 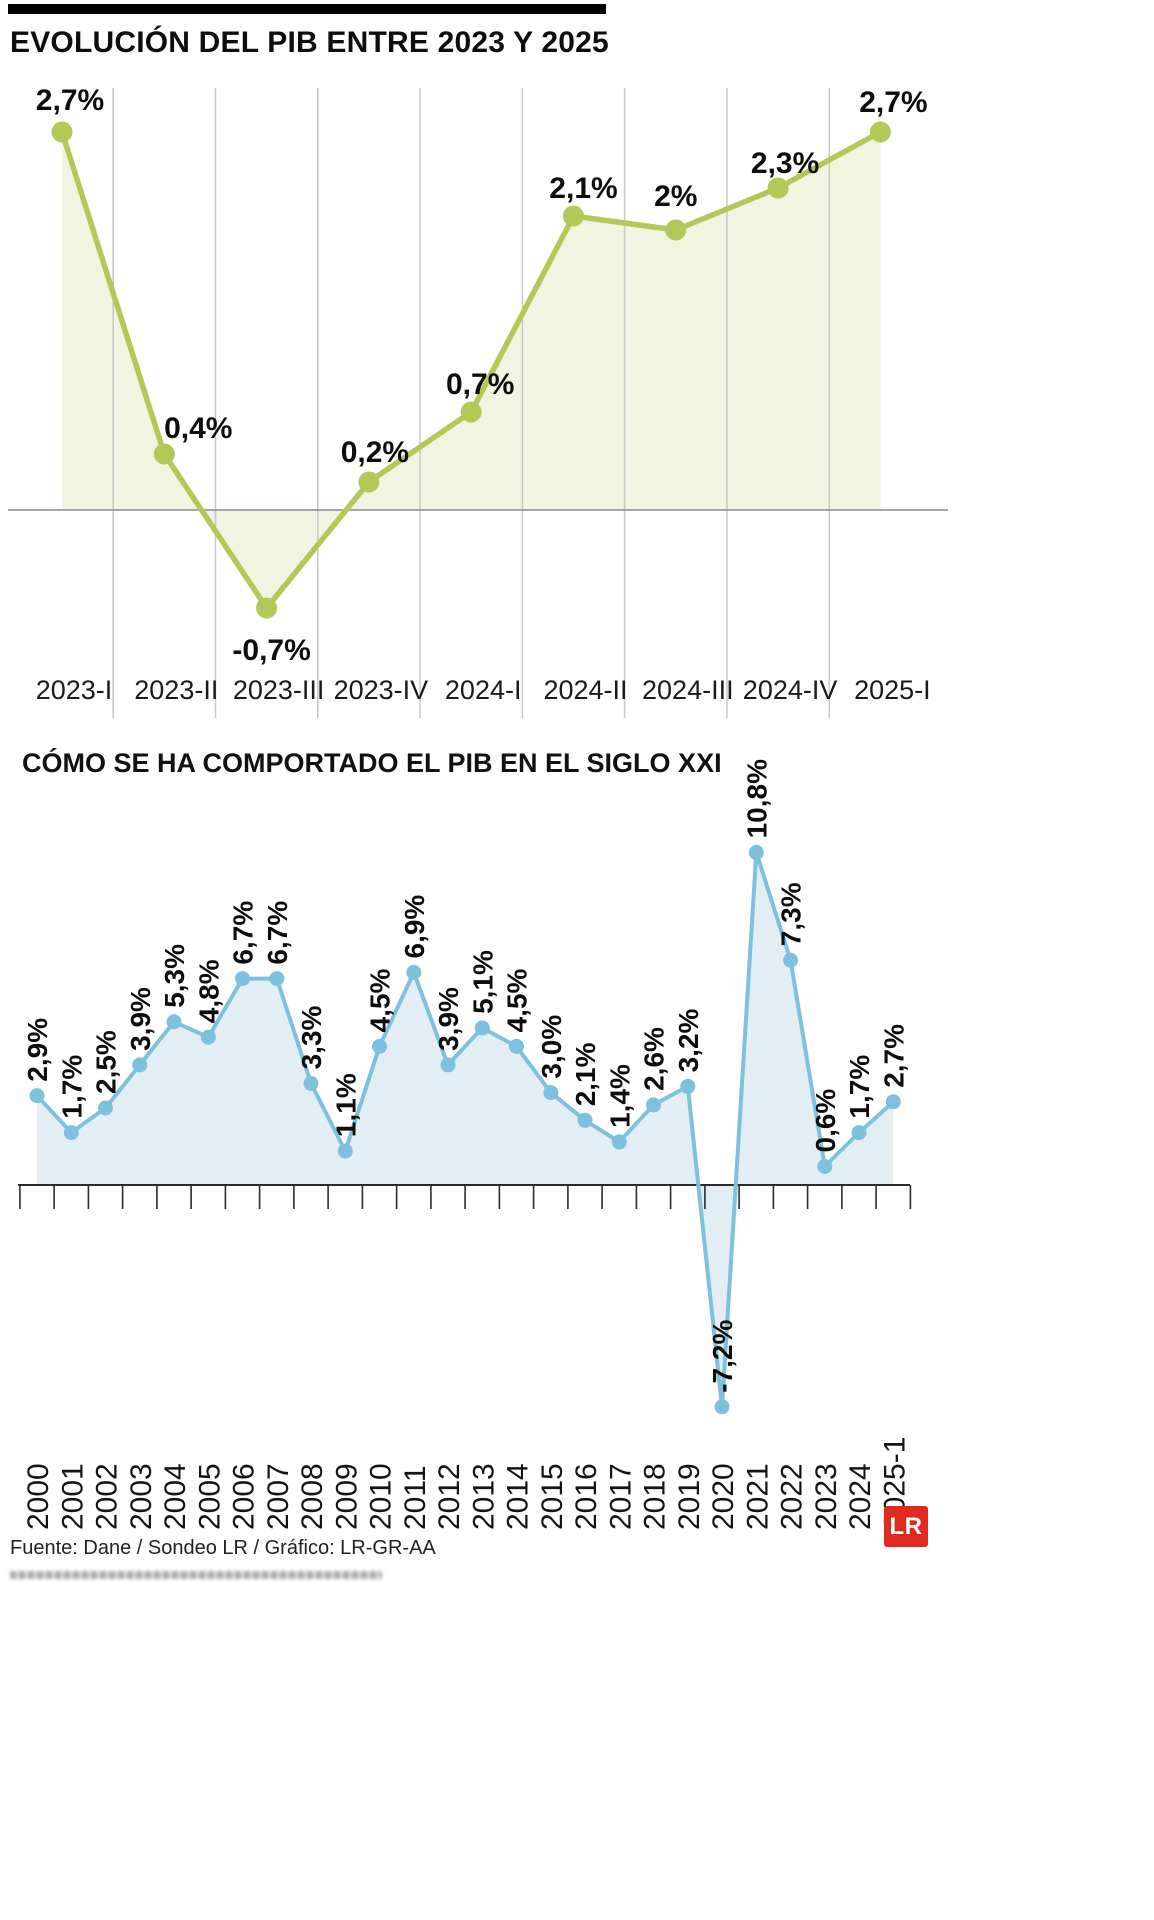 I want to click on value-label: 2,5%, so click(x=106, y=1062).